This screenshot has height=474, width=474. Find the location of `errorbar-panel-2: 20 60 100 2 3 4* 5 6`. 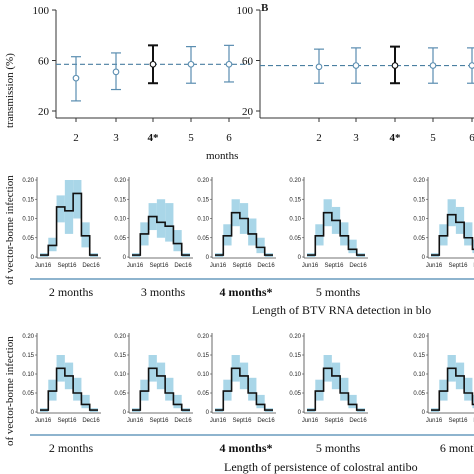

errorbar-panel-2: 20 60 100 2 3 4* 5 6 is located at coordinates (355, 74).